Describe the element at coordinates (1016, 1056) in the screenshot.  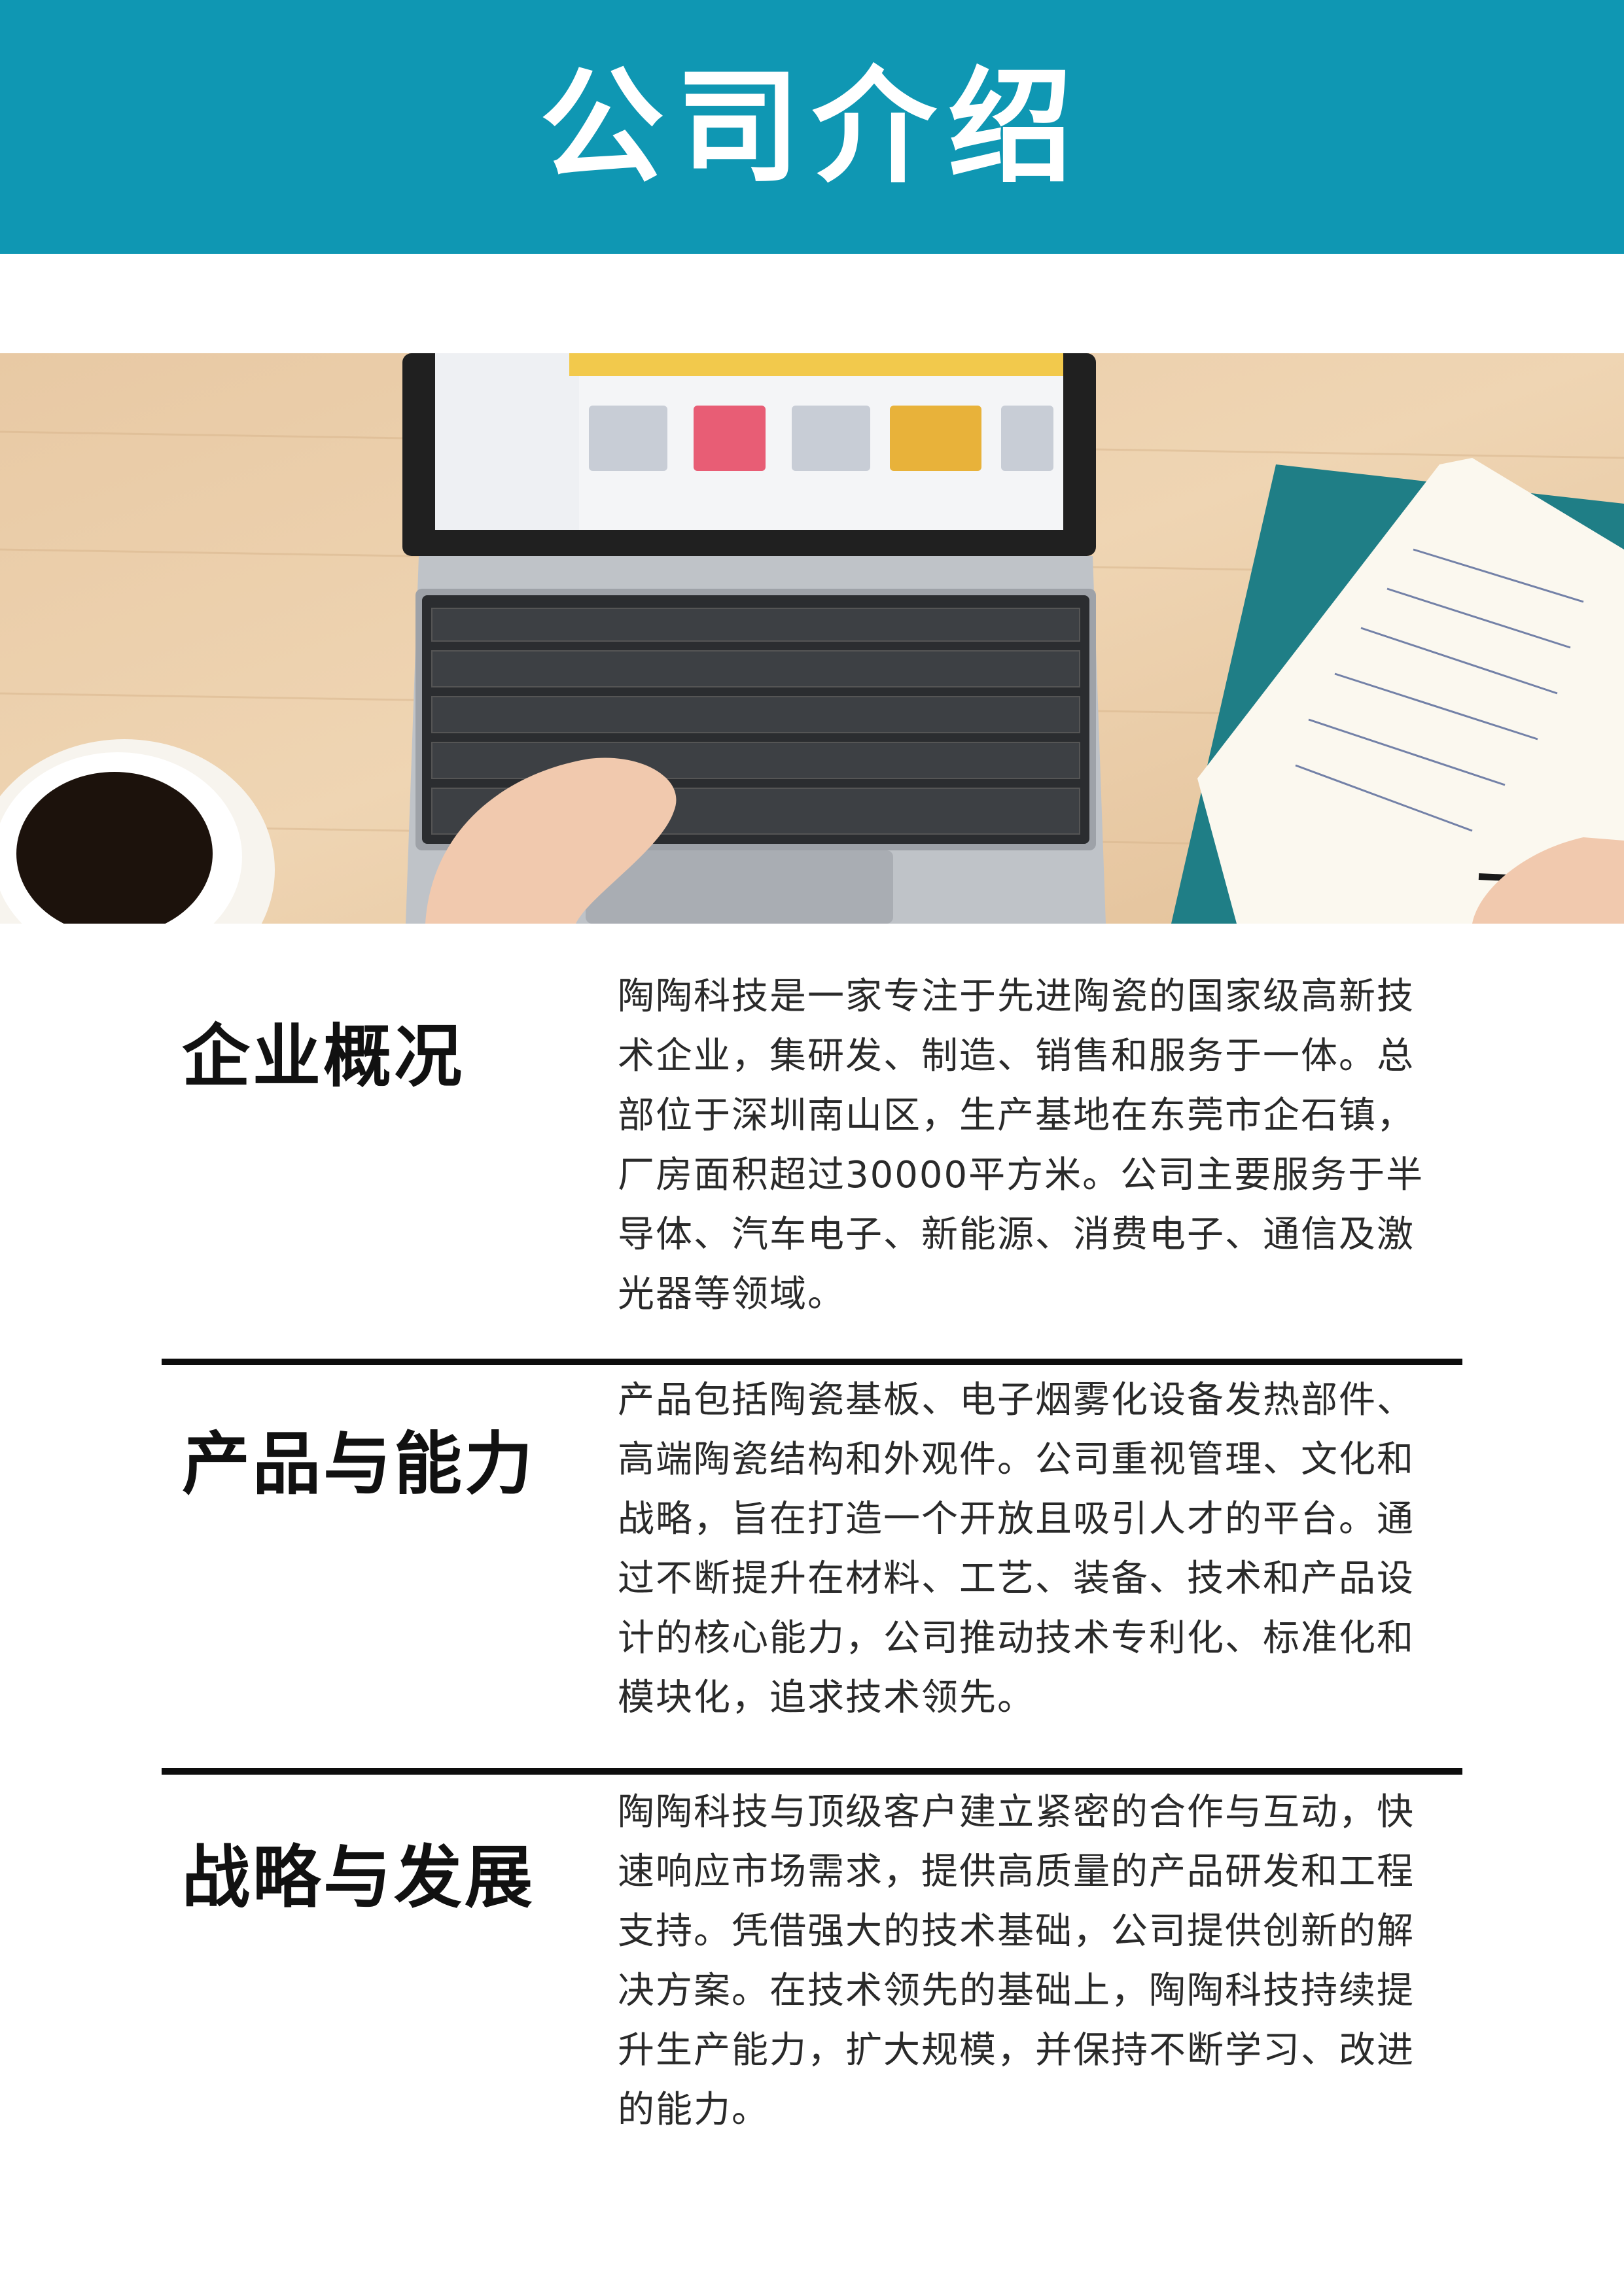
I see `body-line: 术企业，集研发、制造、销售和服务于一体。总` at that location.